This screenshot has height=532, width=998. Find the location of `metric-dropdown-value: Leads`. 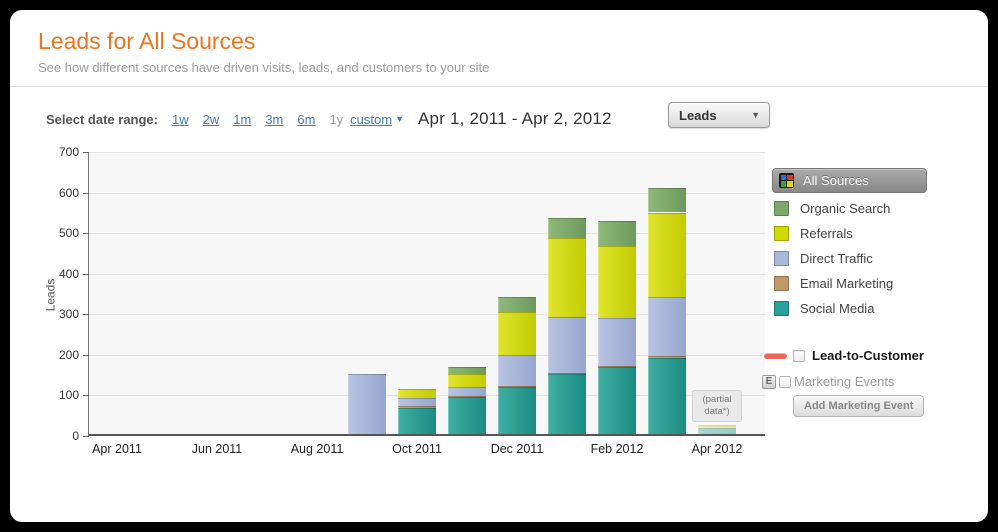

metric-dropdown-value: Leads is located at coordinates (698, 115).